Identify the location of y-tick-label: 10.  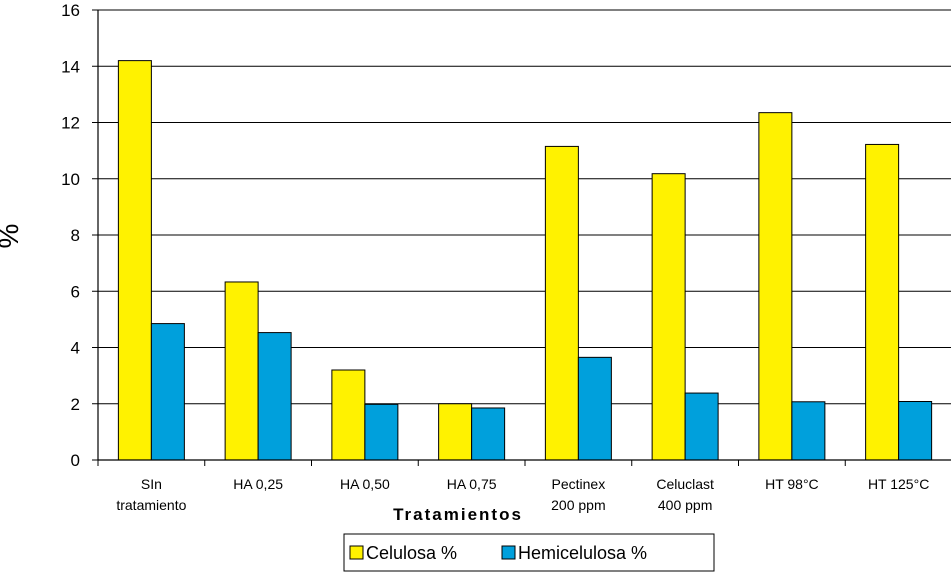
(70, 179).